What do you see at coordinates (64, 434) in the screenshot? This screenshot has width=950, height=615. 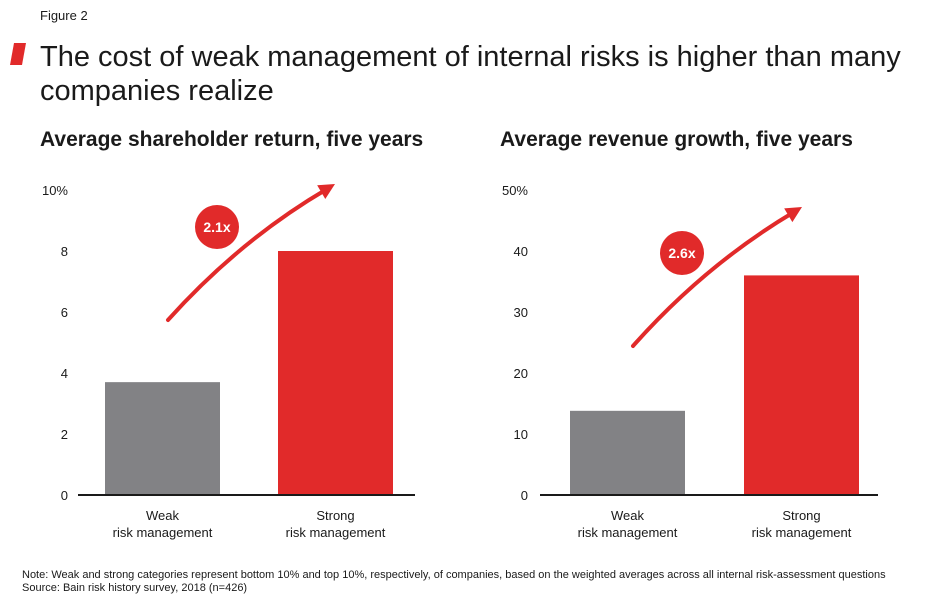 I see `chart-1-ytick-2: 2` at bounding box center [64, 434].